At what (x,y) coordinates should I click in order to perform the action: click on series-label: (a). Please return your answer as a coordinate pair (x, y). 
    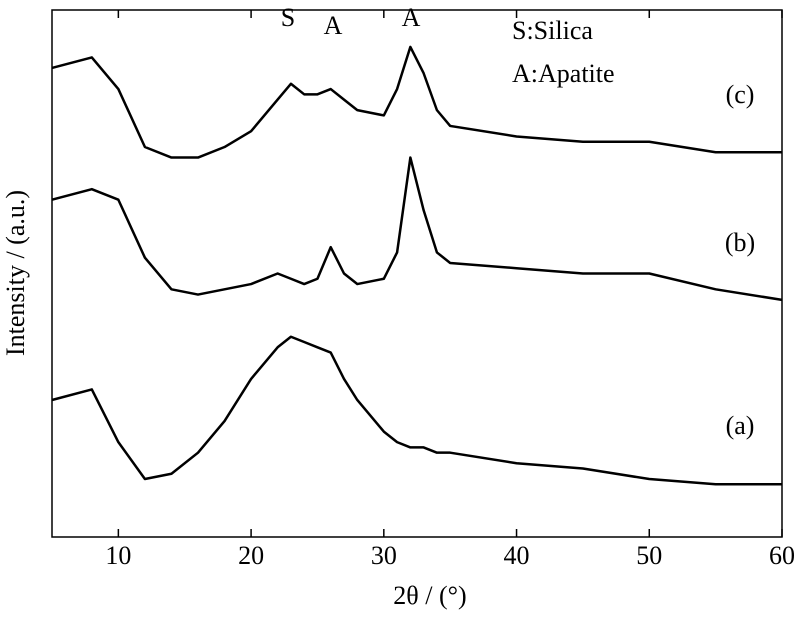
    Looking at the image, I should click on (740, 425).